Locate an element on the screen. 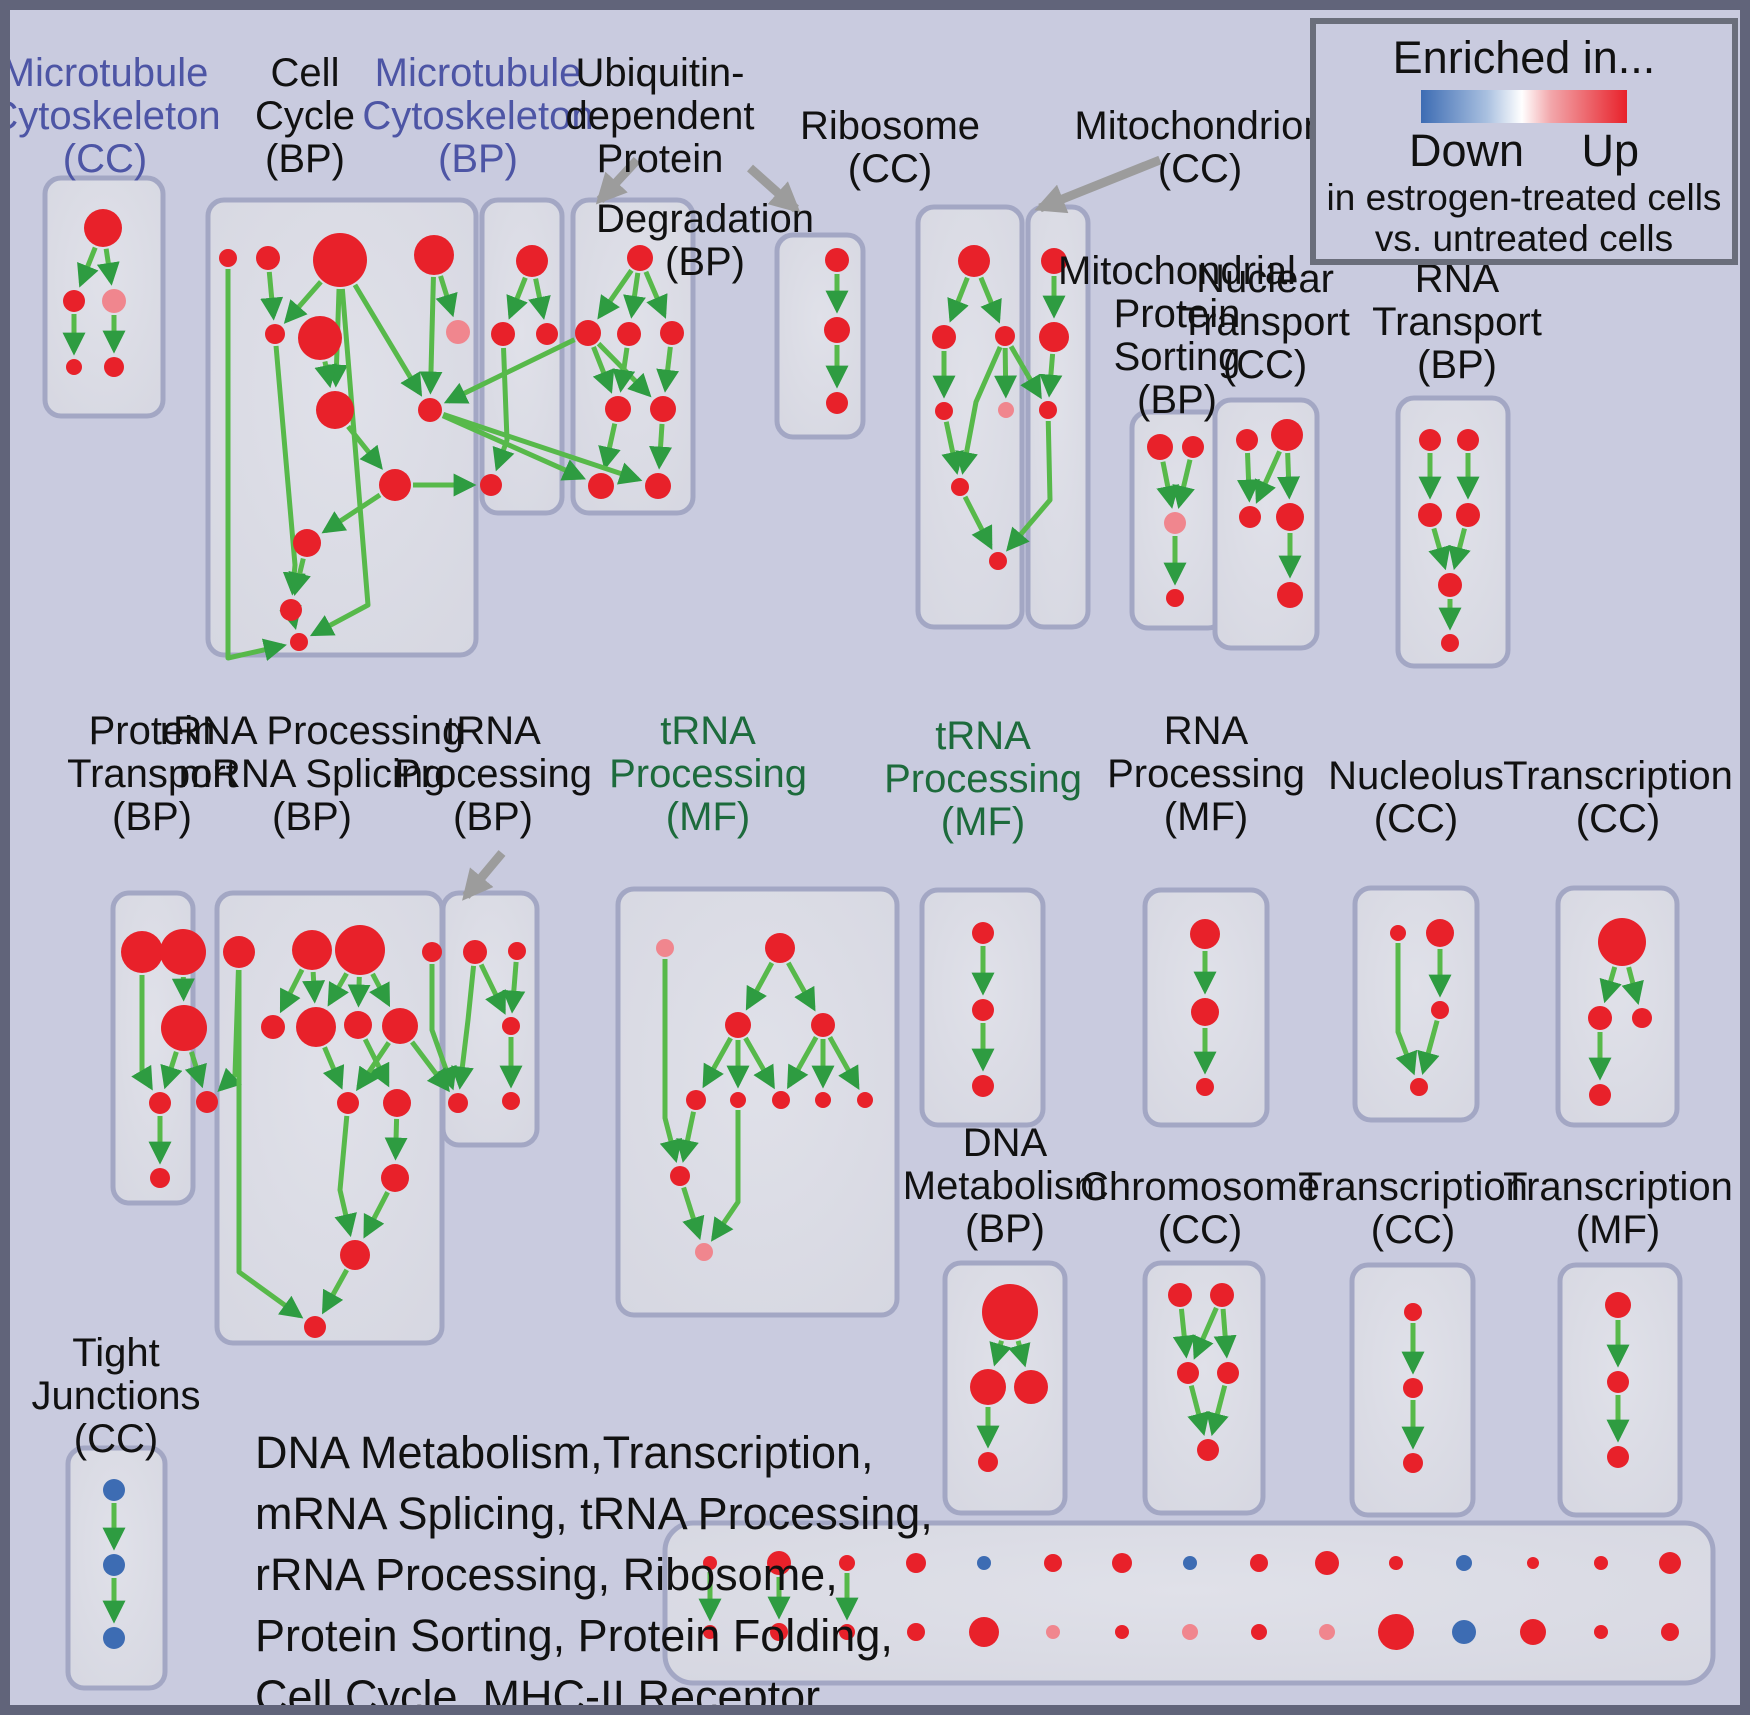 This screenshot has width=1750, height=1715. cluster-box-misc is located at coordinates (1189, 1603).